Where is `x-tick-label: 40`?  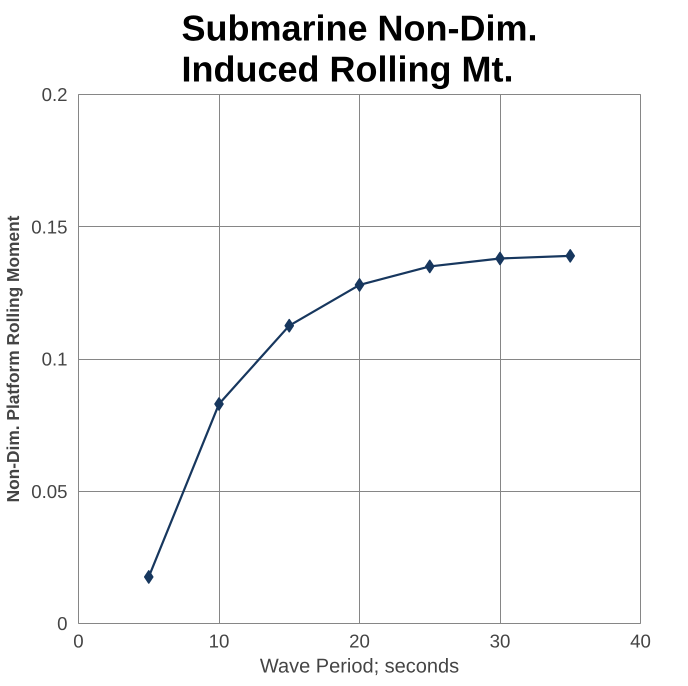 x-tick-label: 40 is located at coordinates (640, 641).